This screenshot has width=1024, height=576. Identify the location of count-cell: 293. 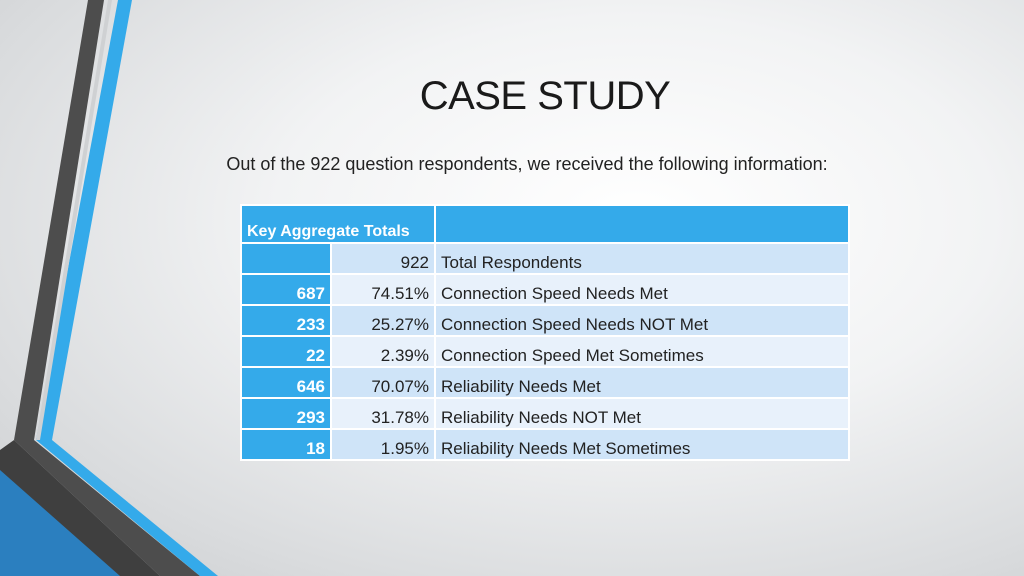
(286, 413).